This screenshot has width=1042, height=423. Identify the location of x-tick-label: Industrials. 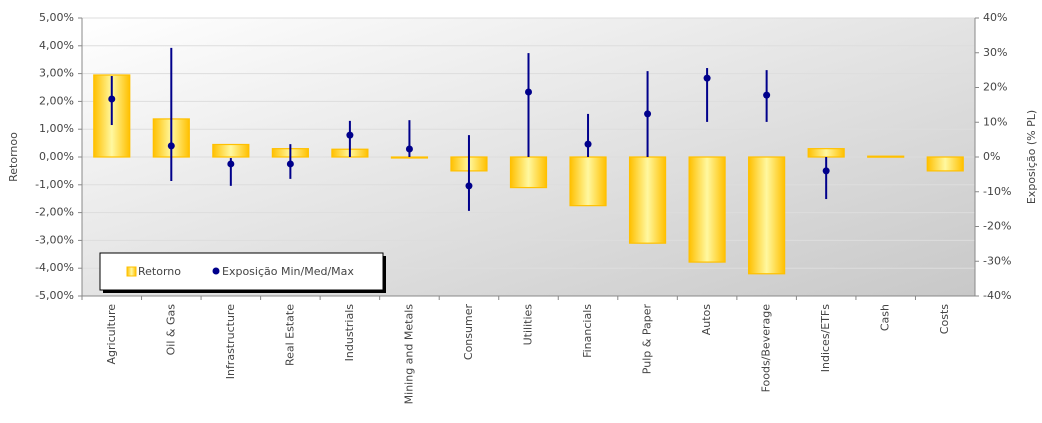
(349, 333).